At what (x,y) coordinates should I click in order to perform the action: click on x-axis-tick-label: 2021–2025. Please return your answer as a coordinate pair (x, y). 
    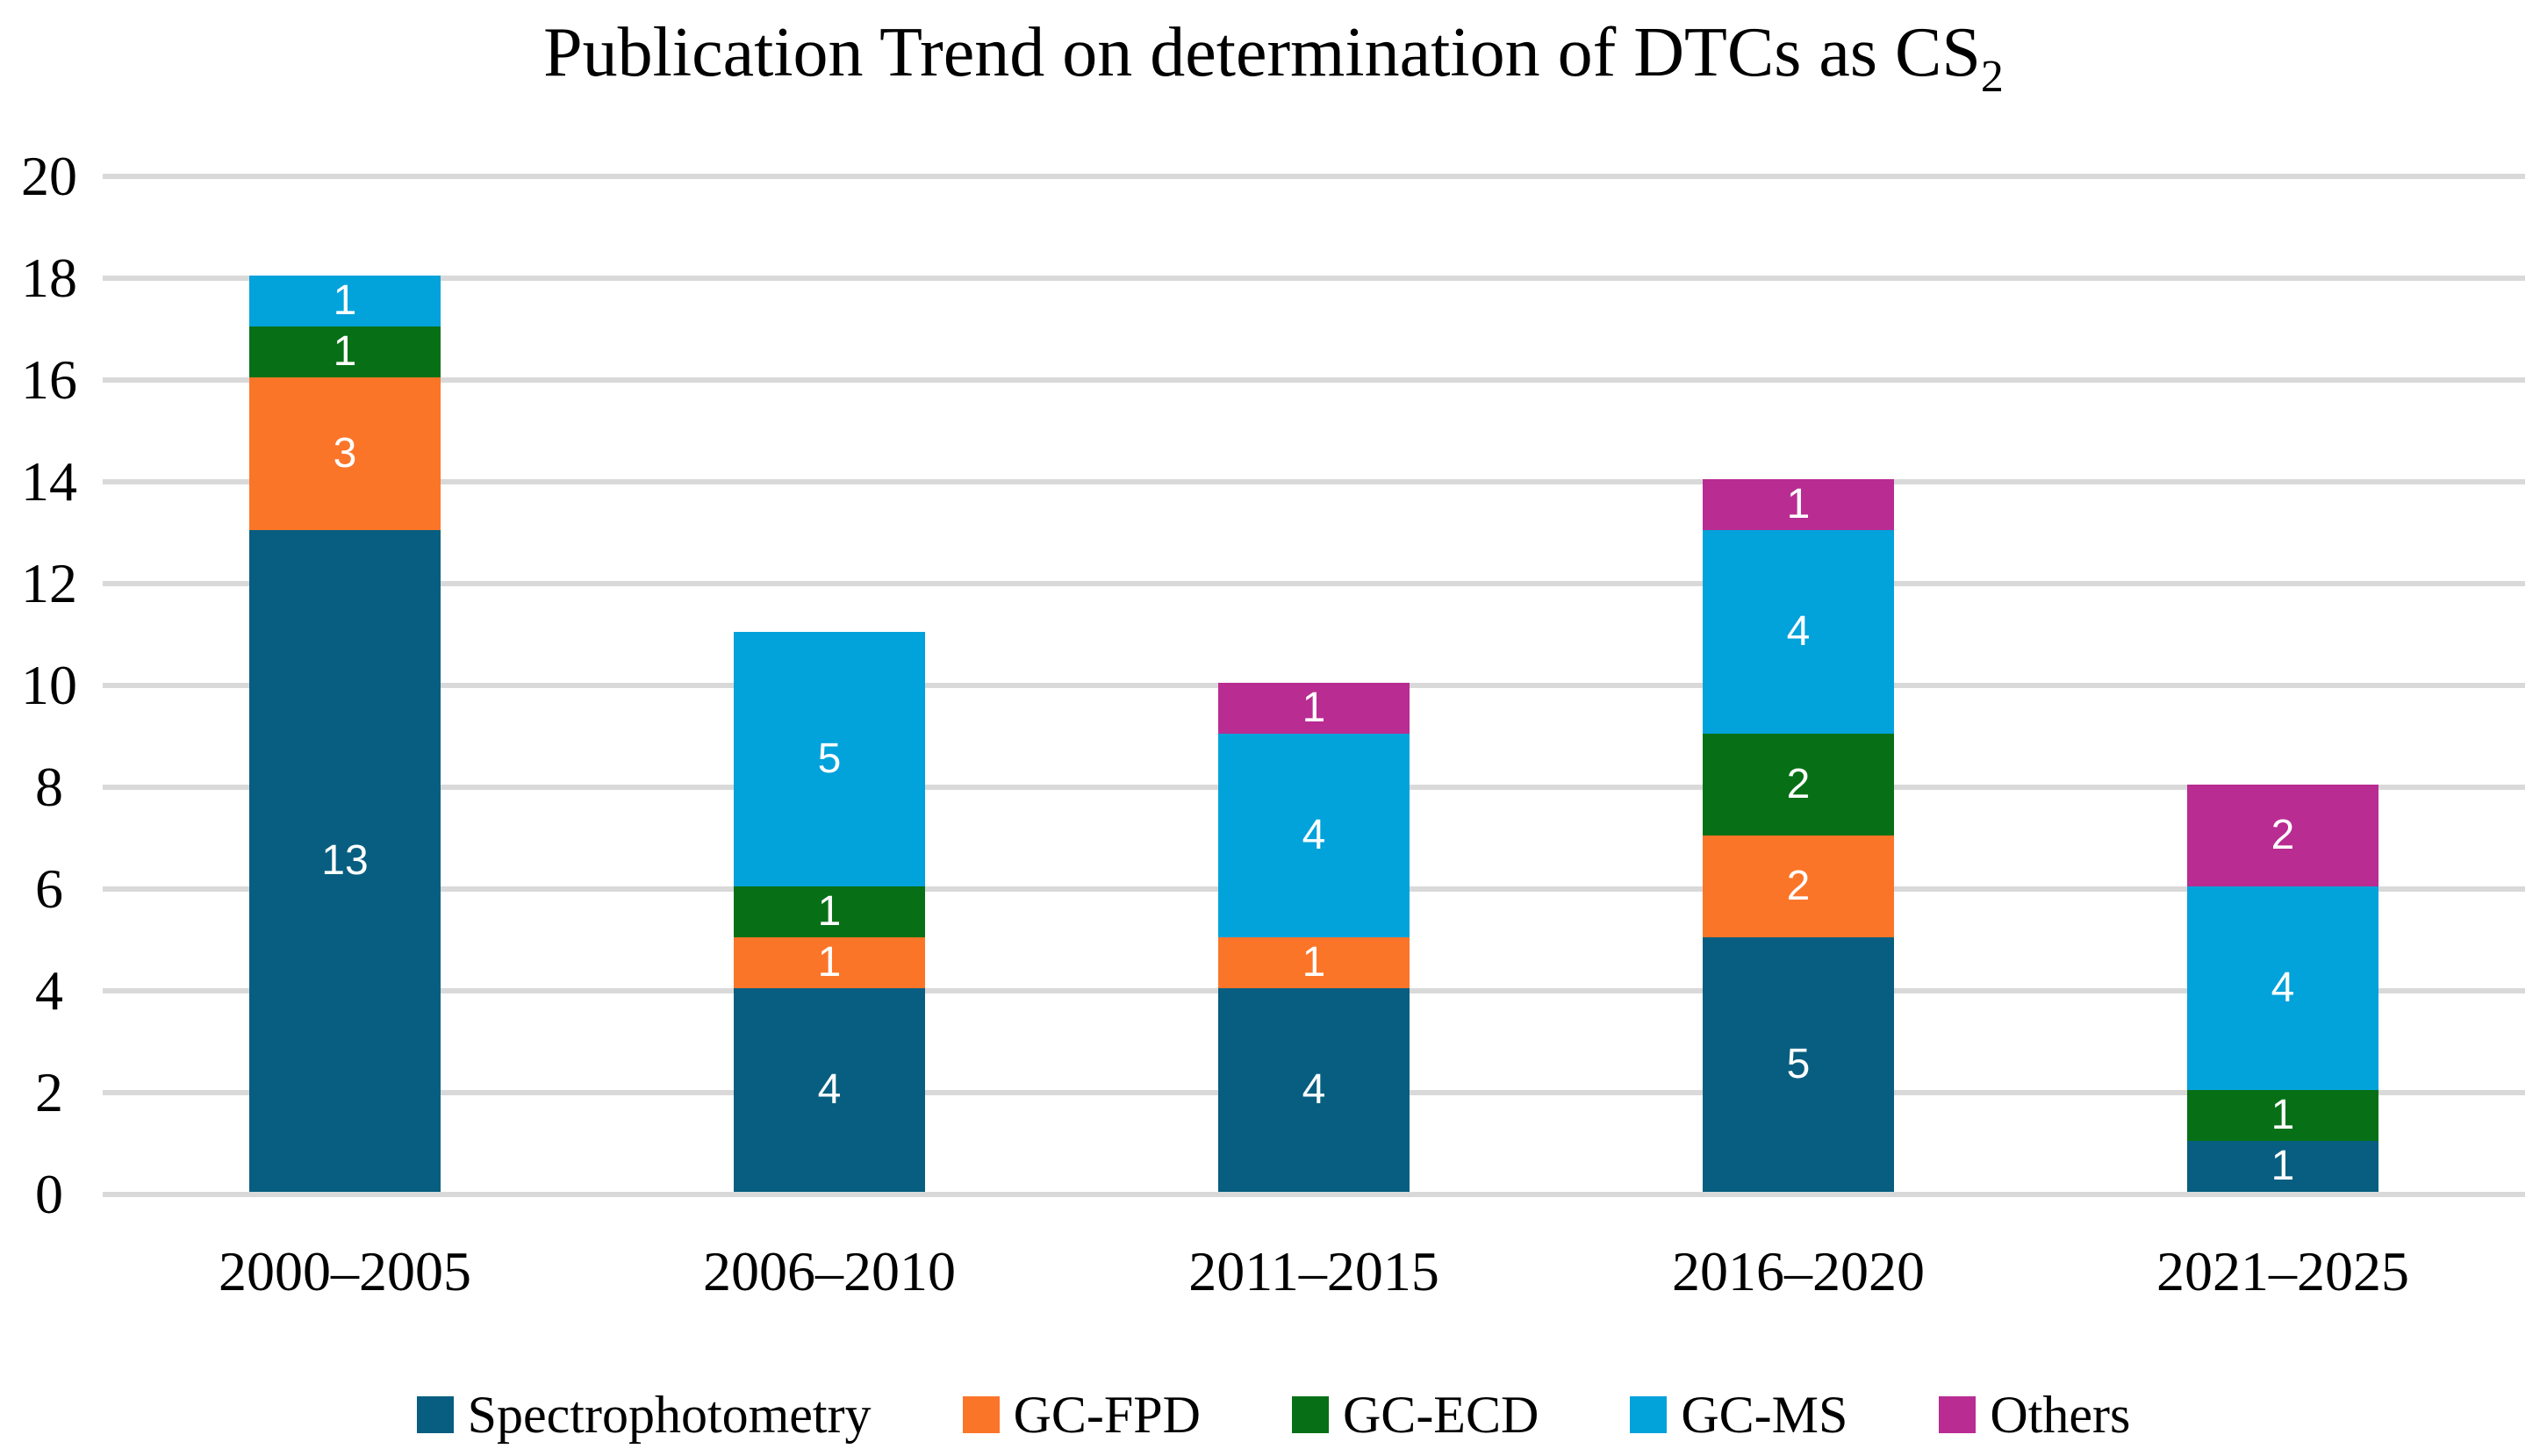
    Looking at the image, I should click on (2282, 1271).